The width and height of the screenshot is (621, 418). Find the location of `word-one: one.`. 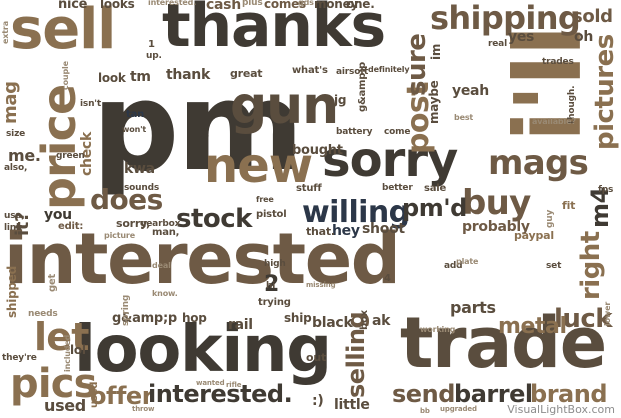

word-one: one. is located at coordinates (360, 5).